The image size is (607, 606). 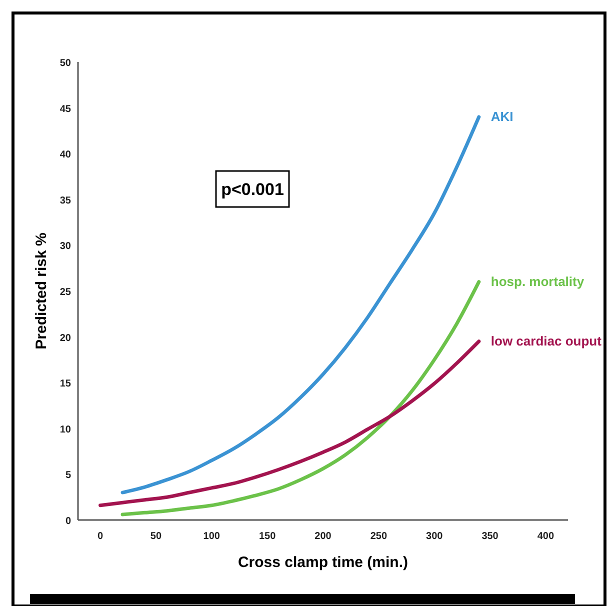 I want to click on y-tick-label: 25, so click(x=66, y=292).